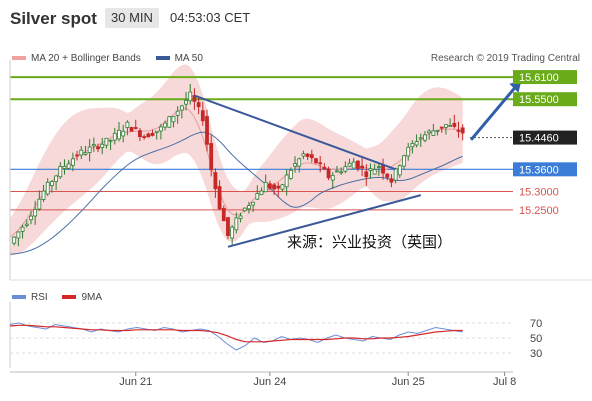 The image size is (592, 401). What do you see at coordinates (536, 324) in the screenshot?
I see `rsi-tick-label: 70` at bounding box center [536, 324].